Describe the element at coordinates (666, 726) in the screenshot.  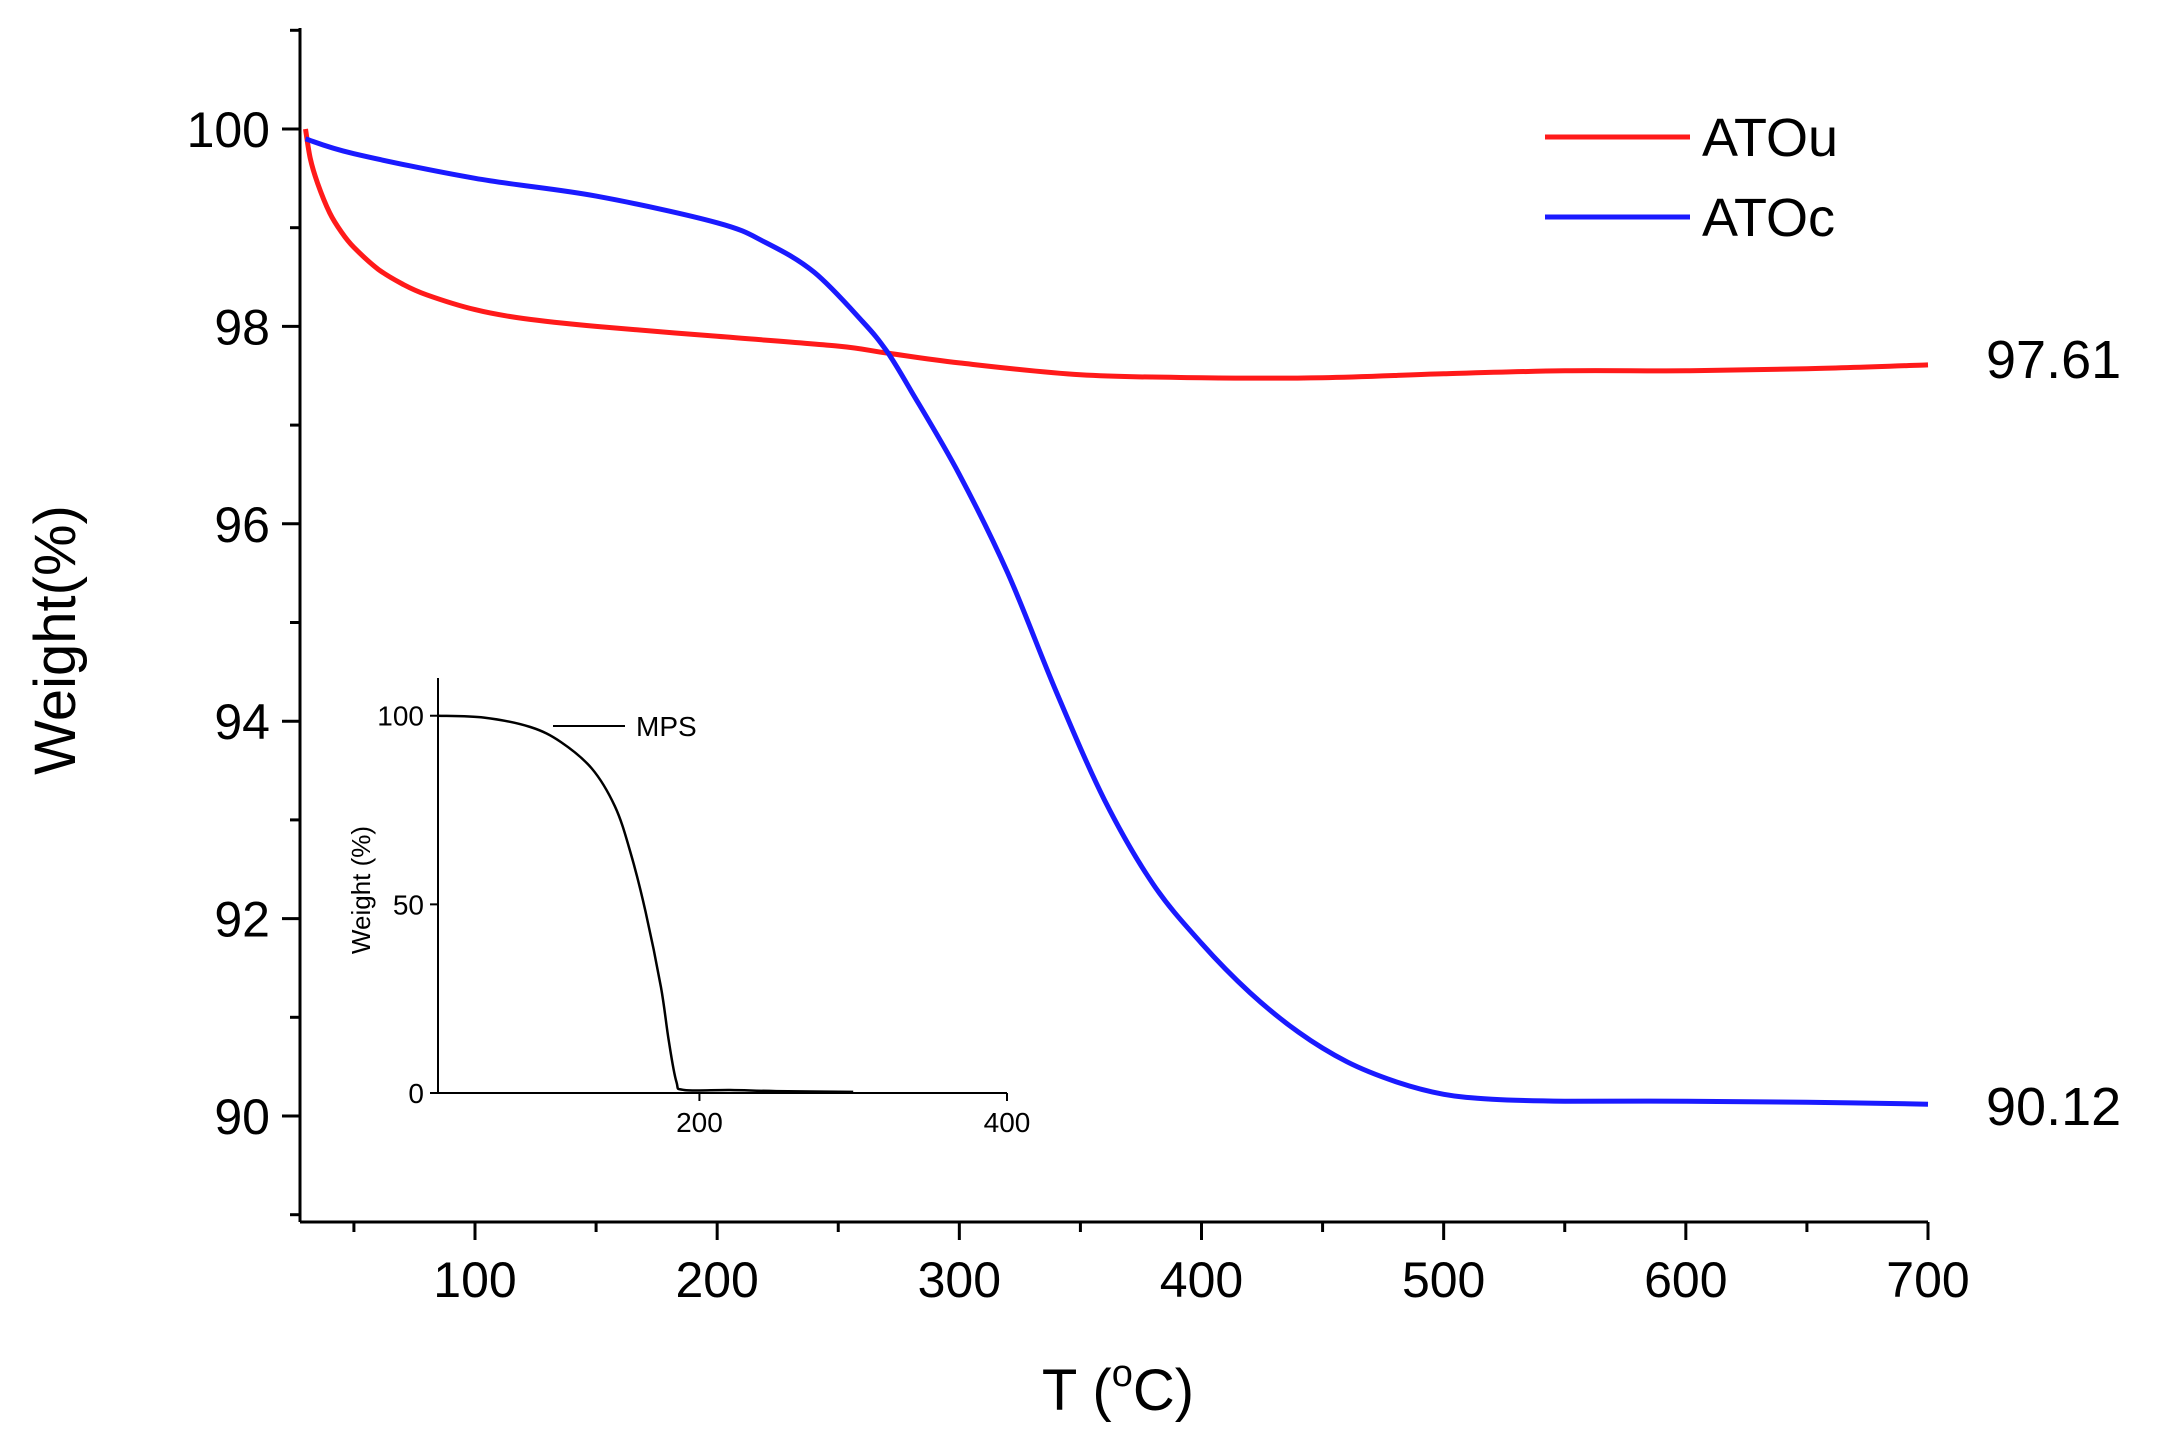
I see `inset-legend-label-mps: MPS` at that location.